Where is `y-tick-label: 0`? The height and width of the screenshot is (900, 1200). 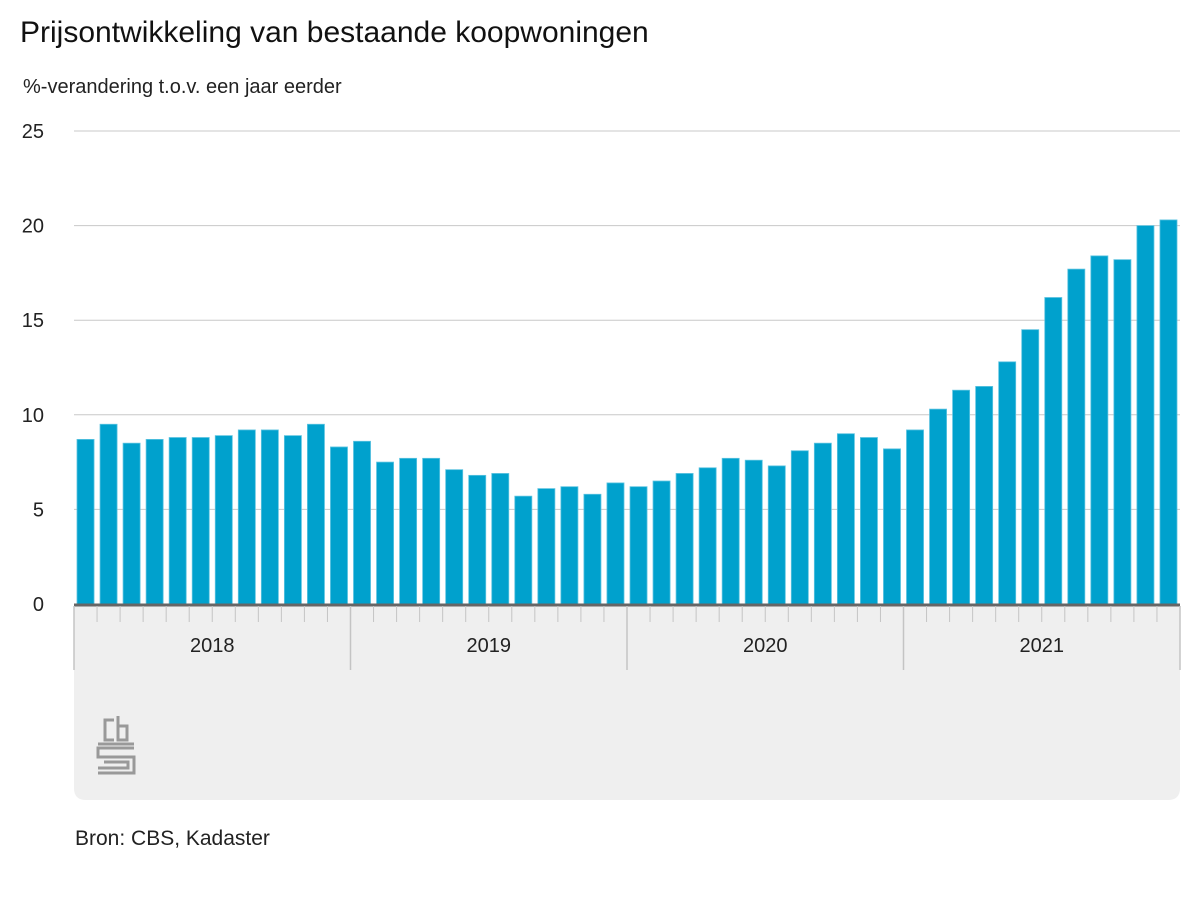 y-tick-label: 0 is located at coordinates (38, 605).